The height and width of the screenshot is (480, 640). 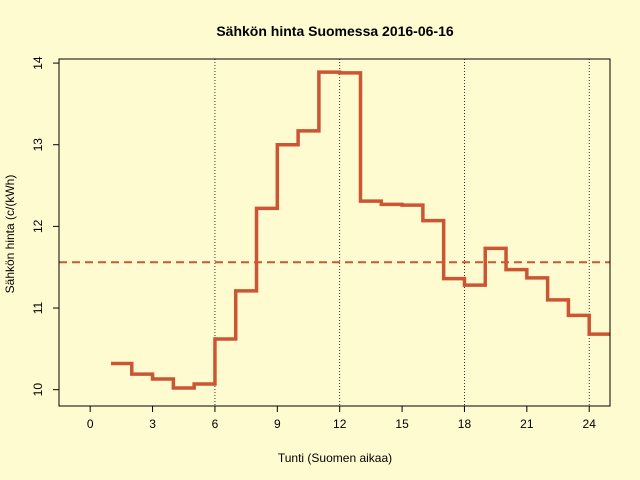 What do you see at coordinates (465, 424) in the screenshot?
I see `x-tick-label-18: 18` at bounding box center [465, 424].